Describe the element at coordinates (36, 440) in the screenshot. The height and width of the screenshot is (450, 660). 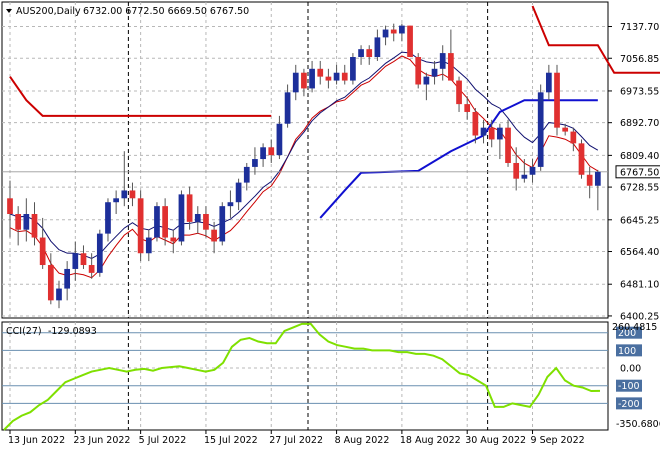
I see `x-tick-label: 13 Jun 2022` at that location.